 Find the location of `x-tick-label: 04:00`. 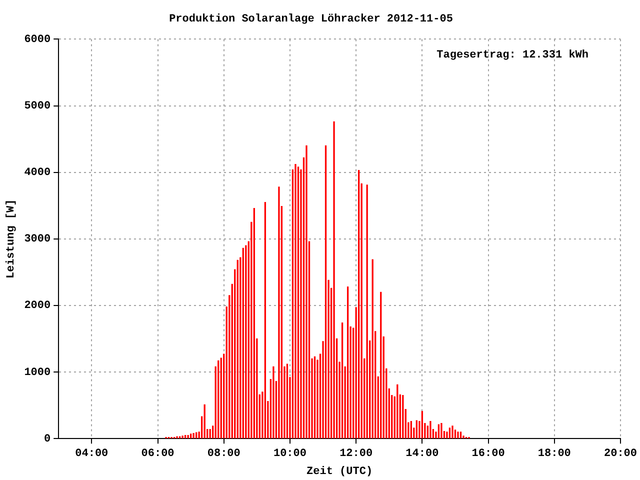

x-tick-label: 04:00 is located at coordinates (91, 454).